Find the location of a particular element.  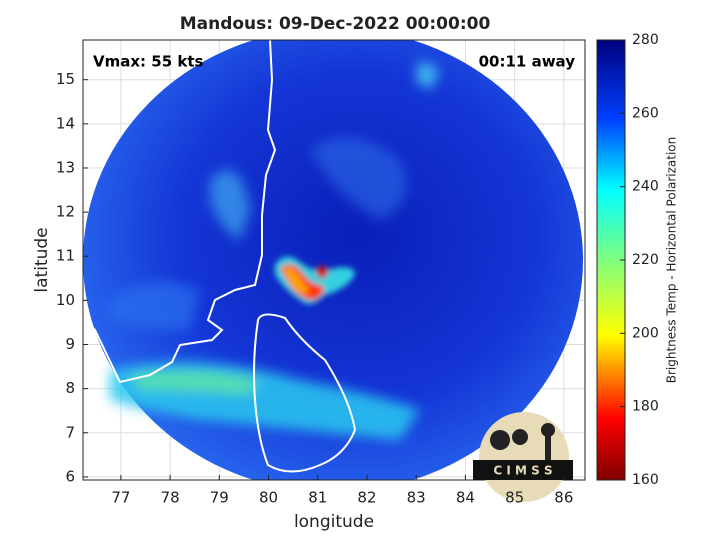

x-tick-label: 84 is located at coordinates (465, 498).